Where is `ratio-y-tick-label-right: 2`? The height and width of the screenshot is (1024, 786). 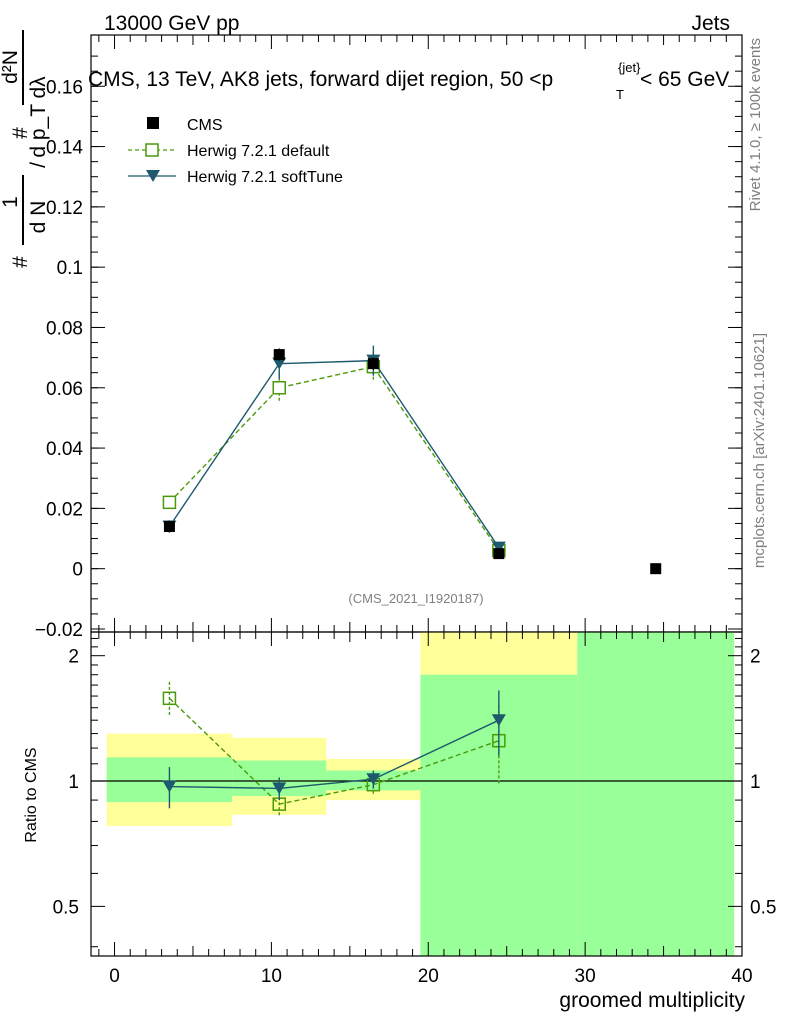 ratio-y-tick-label-right: 2 is located at coordinates (755, 657).